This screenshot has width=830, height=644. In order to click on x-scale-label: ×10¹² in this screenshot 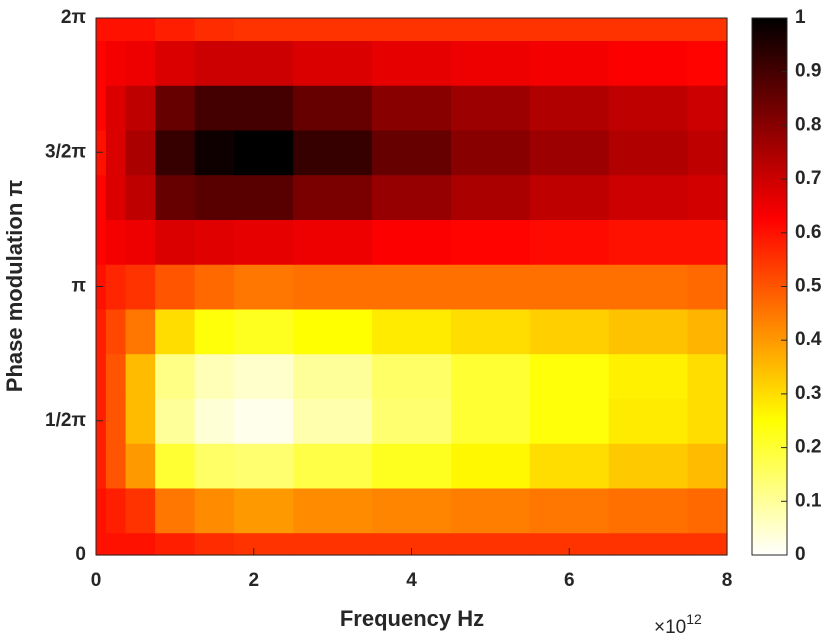, I will do `click(678, 624)`.